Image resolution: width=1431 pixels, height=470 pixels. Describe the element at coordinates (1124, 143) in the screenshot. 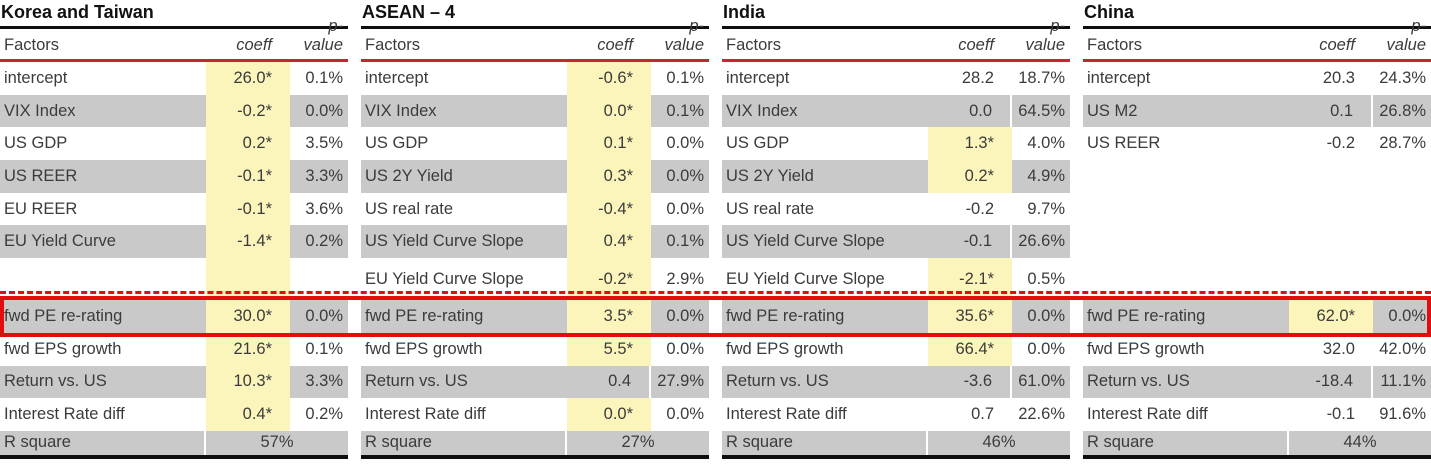

I see `factor-cell: US REER` at that location.